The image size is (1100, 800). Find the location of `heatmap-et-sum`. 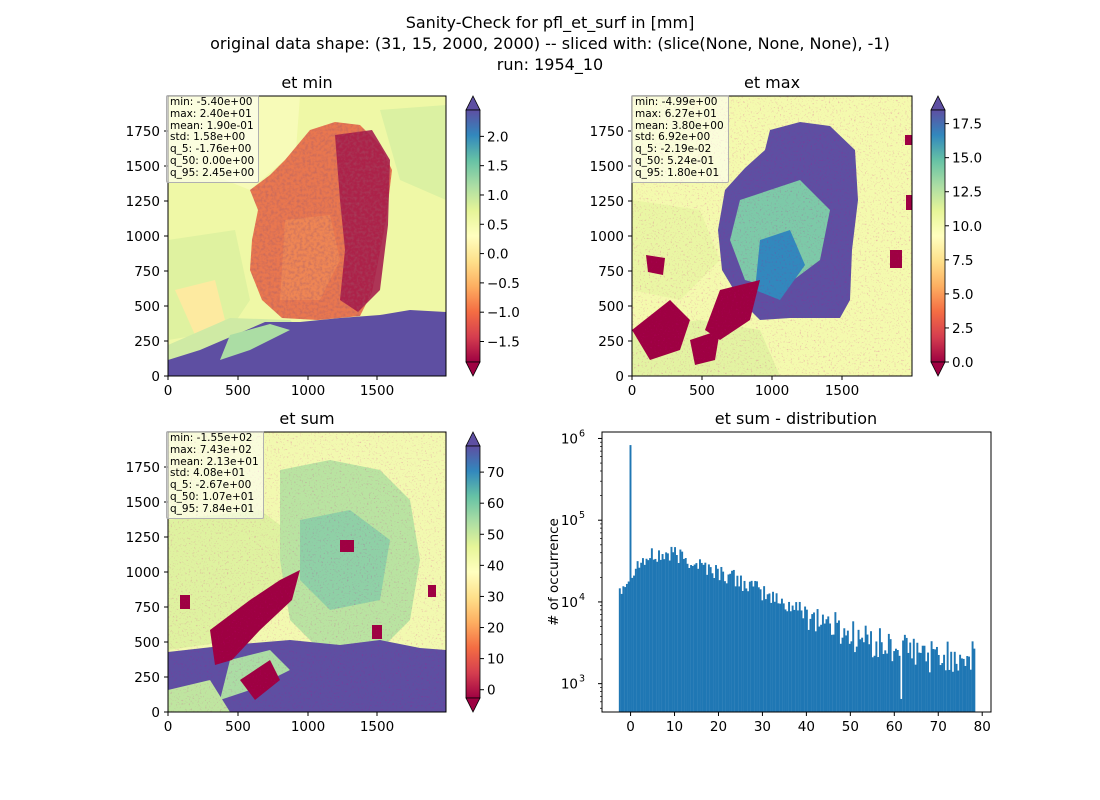

heatmap-et-sum is located at coordinates (307, 572).